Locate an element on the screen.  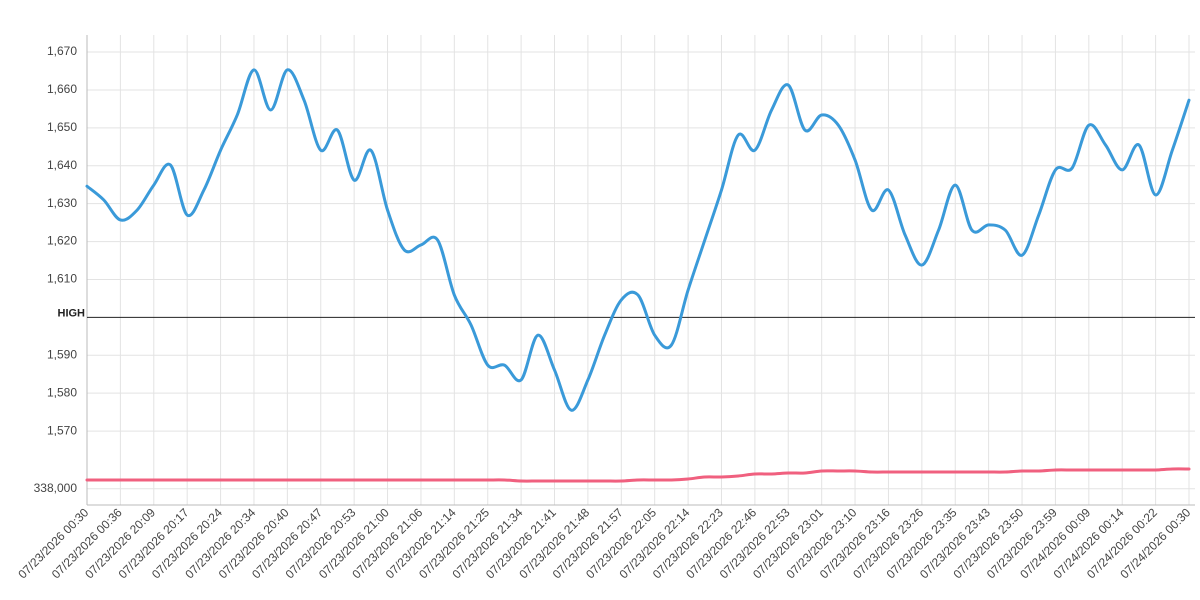
y-tick-label: 1,620 is located at coordinates (62, 241).